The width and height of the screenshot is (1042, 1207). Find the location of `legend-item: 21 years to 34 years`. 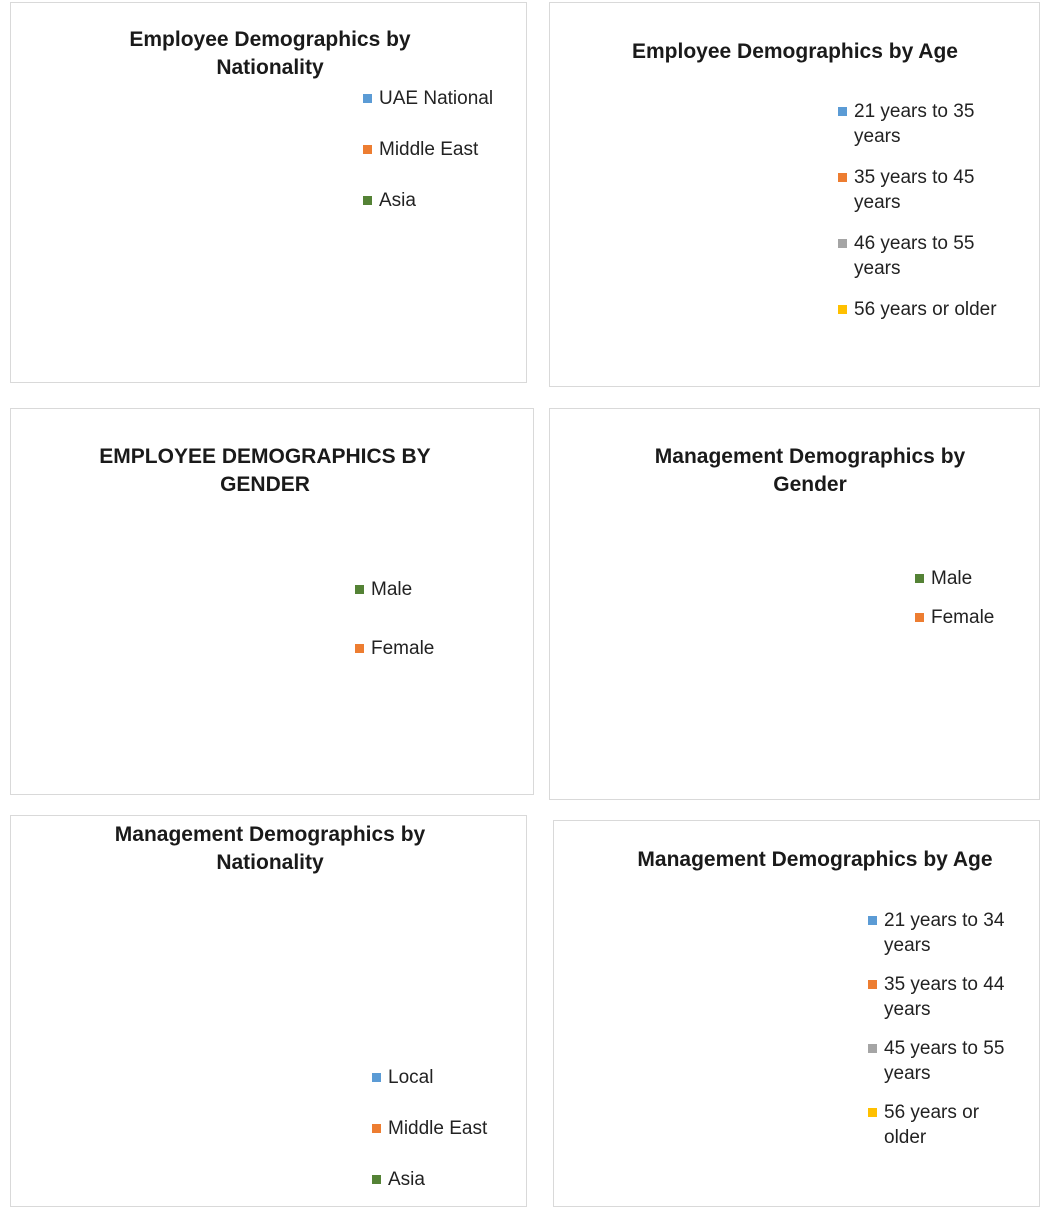

legend-item: 21 years to 34 years is located at coordinates (943, 933).